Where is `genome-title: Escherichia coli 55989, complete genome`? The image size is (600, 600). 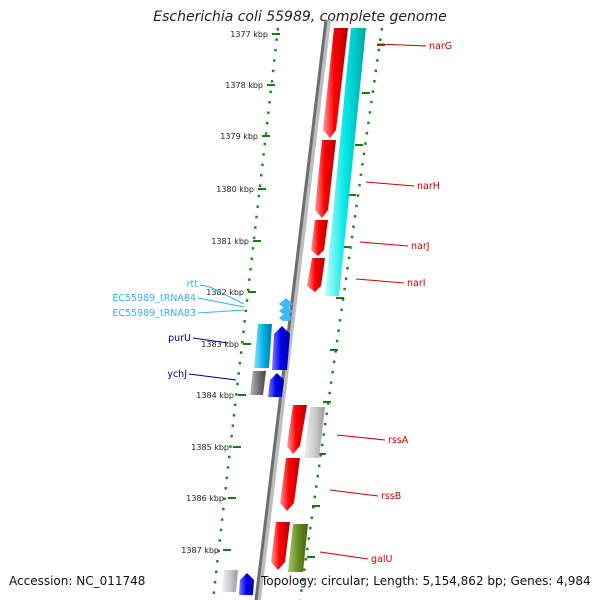 genome-title: Escherichia coli 55989, complete genome is located at coordinates (300, 17).